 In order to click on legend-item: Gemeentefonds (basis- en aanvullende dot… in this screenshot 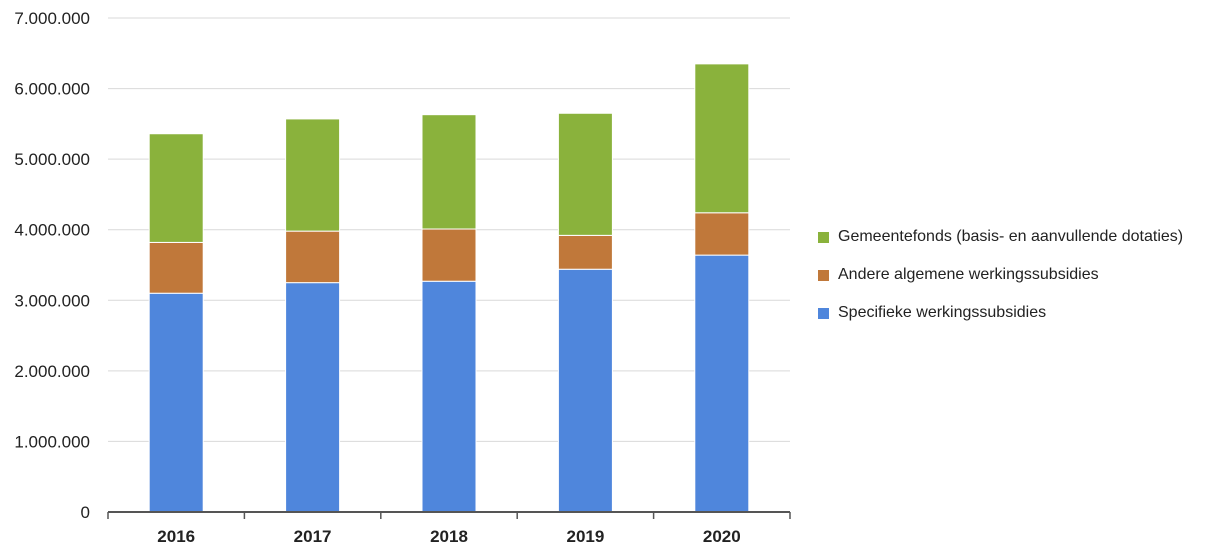, I will do `click(1000, 237)`.